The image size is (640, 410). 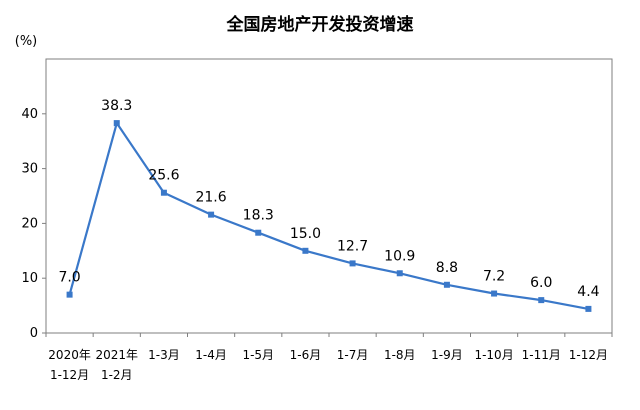 What do you see at coordinates (588, 292) in the screenshot?
I see `data-label: 4.4` at bounding box center [588, 292].